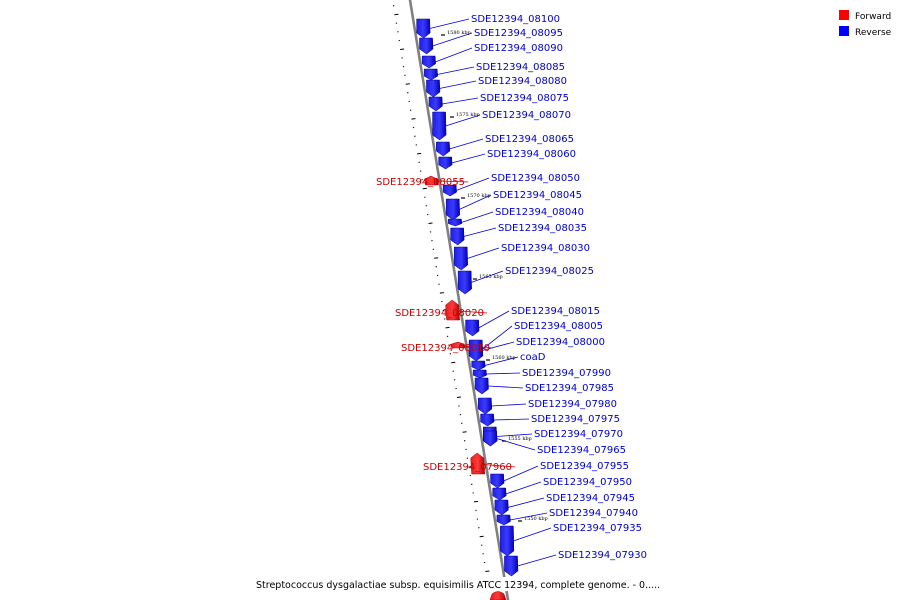 The image size is (900, 600). I want to click on gene-label: SDE12394_08085, so click(520, 67).